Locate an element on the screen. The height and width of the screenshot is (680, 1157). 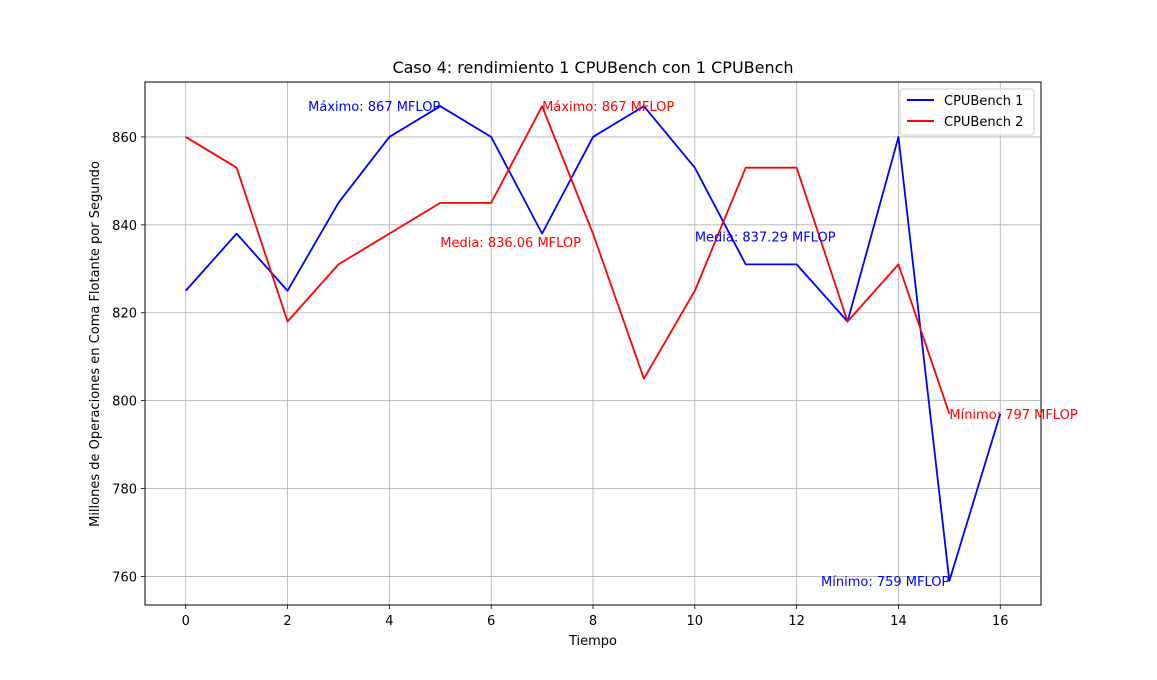
legend-label-cpubench-1: CPUBench 1 is located at coordinates (983, 101).